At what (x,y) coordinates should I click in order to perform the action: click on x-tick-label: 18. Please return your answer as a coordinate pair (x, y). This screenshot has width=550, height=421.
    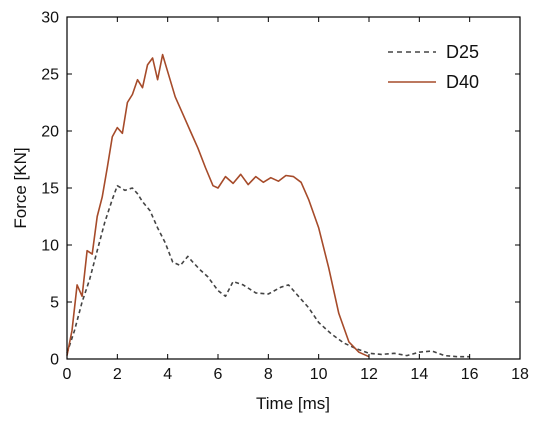
    Looking at the image, I should click on (520, 374).